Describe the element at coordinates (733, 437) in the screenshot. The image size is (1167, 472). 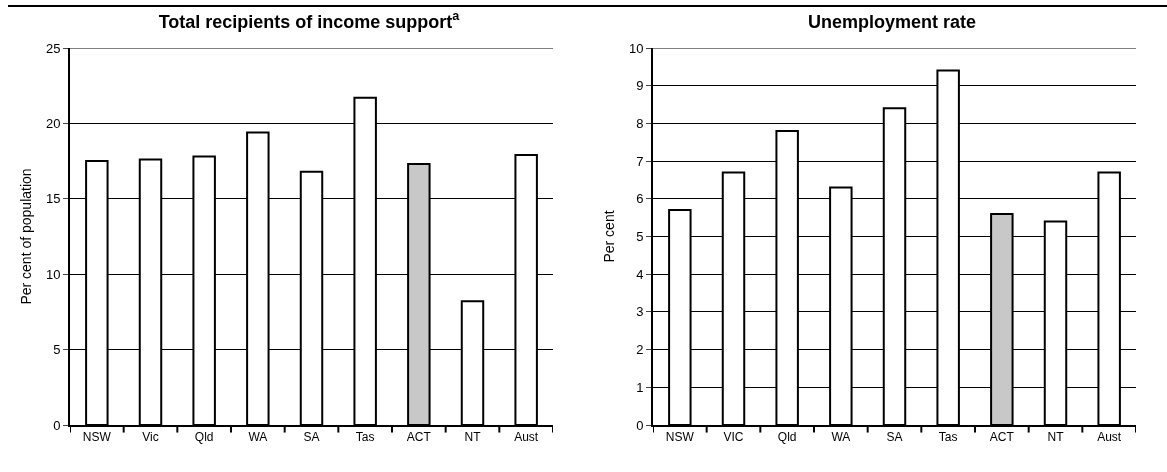
I see `x-tick-label: VIC` at that location.